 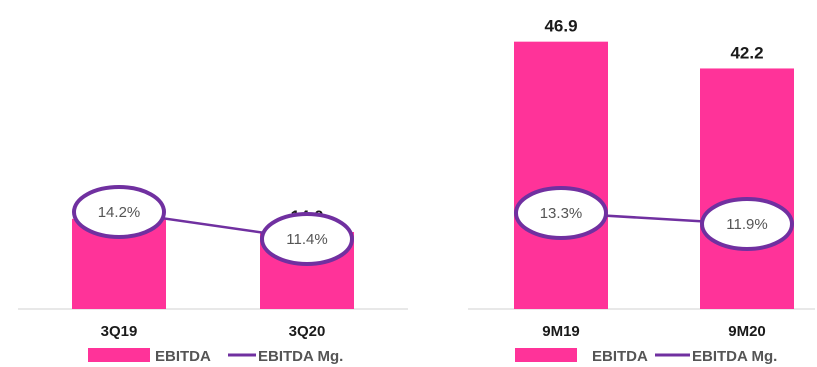 What do you see at coordinates (119, 331) in the screenshot?
I see `x-tick-label: 3Q19` at bounding box center [119, 331].